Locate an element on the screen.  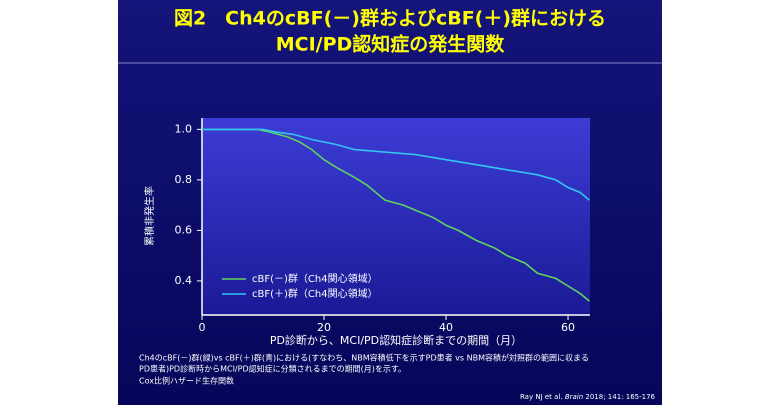
title: 図2 Ch4のcBF(－)群およびcBF(＋)群における is located at coordinates (390, 18).